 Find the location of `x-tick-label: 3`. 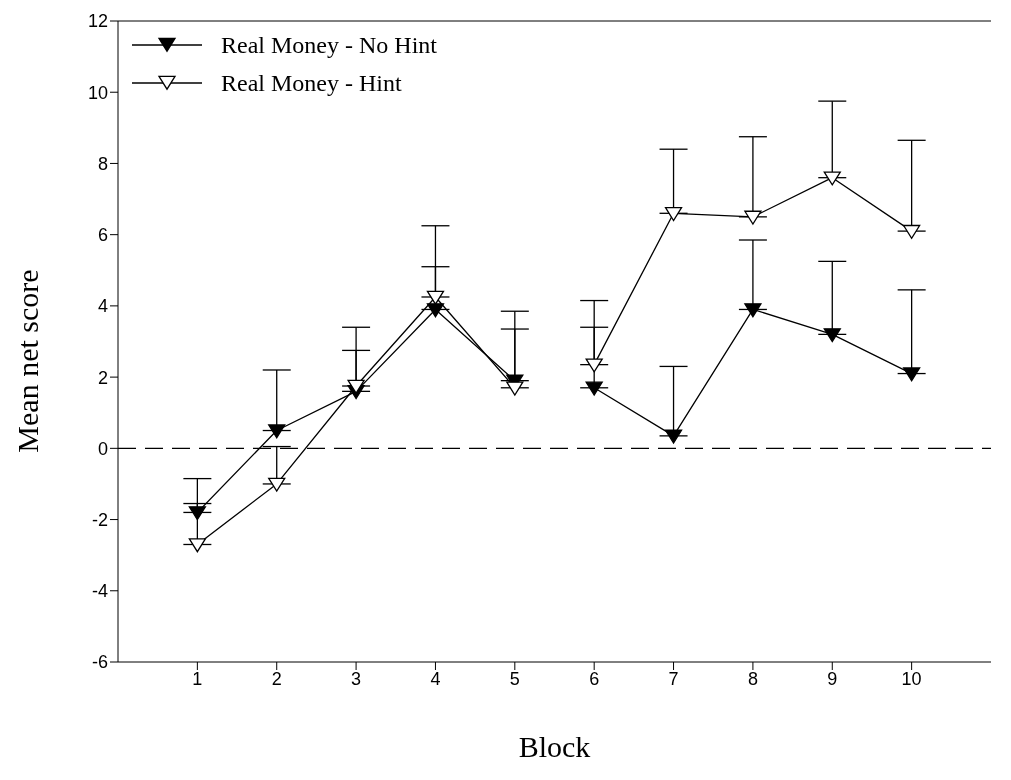

x-tick-label: 3 is located at coordinates (356, 678).